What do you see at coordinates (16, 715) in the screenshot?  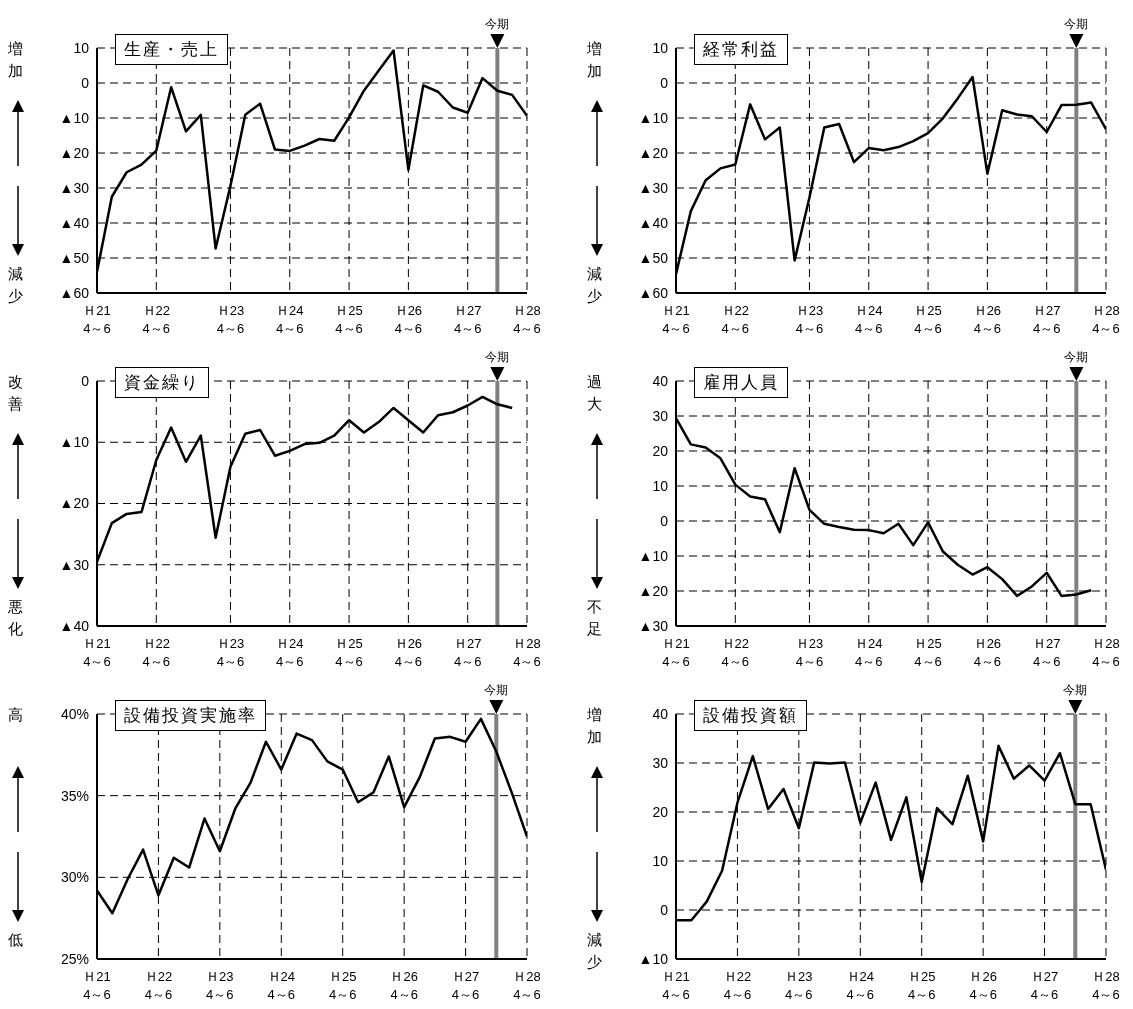 I see `text: 高` at bounding box center [16, 715].